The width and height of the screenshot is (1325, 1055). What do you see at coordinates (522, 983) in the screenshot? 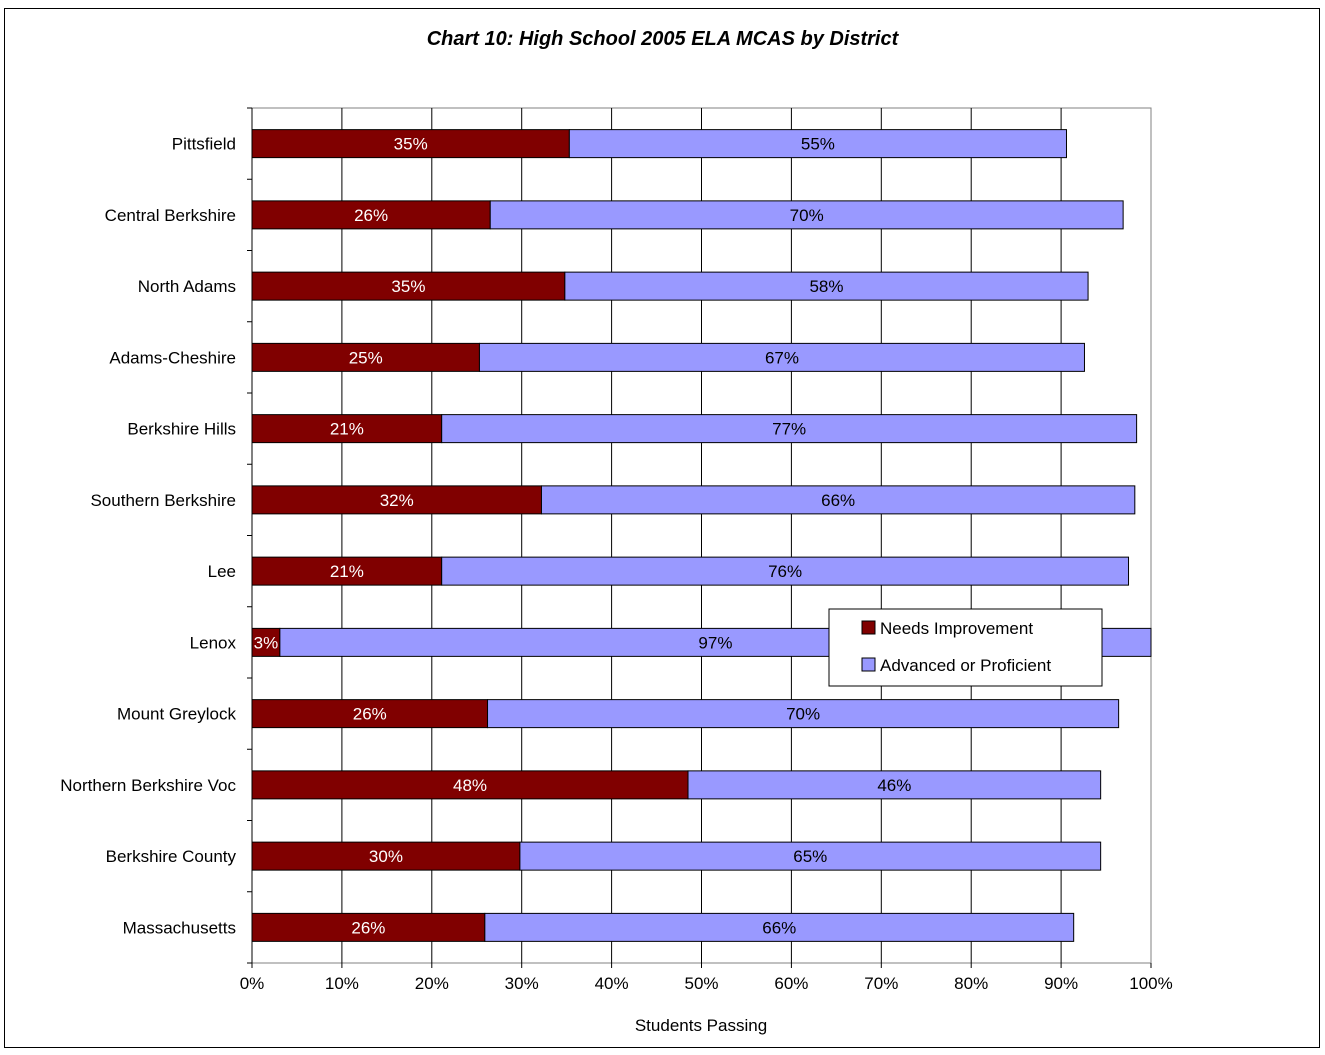
I see `x-tick-label: 30%` at bounding box center [522, 983].